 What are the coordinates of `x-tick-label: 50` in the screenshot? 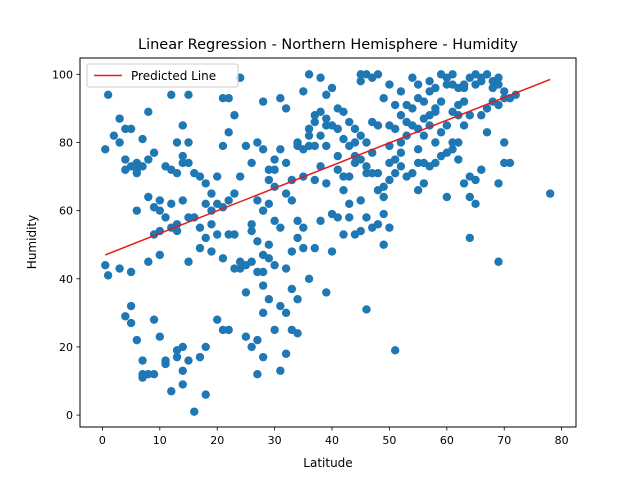 It's located at (389, 440).